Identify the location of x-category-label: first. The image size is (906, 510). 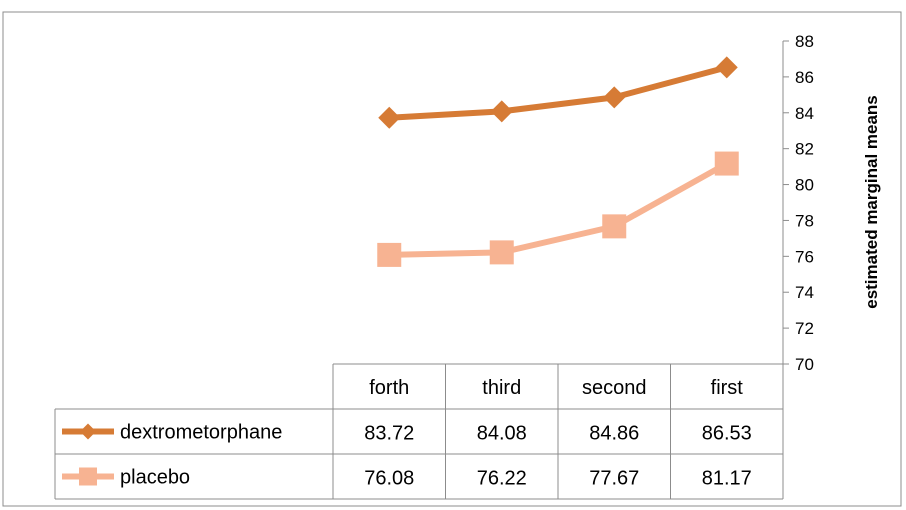
(727, 388).